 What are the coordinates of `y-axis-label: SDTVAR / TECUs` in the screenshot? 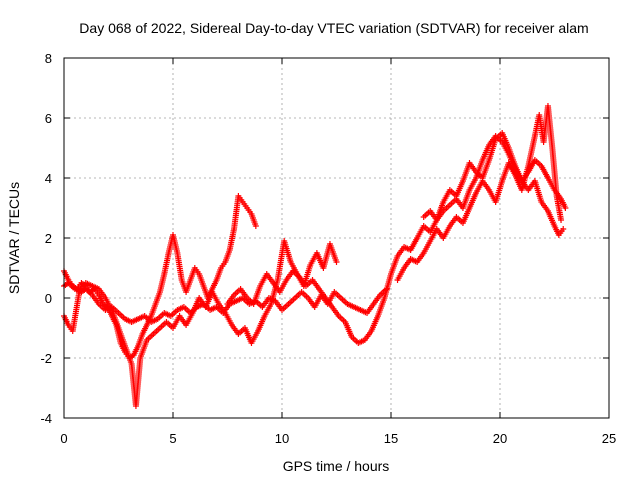 It's located at (14, 238).